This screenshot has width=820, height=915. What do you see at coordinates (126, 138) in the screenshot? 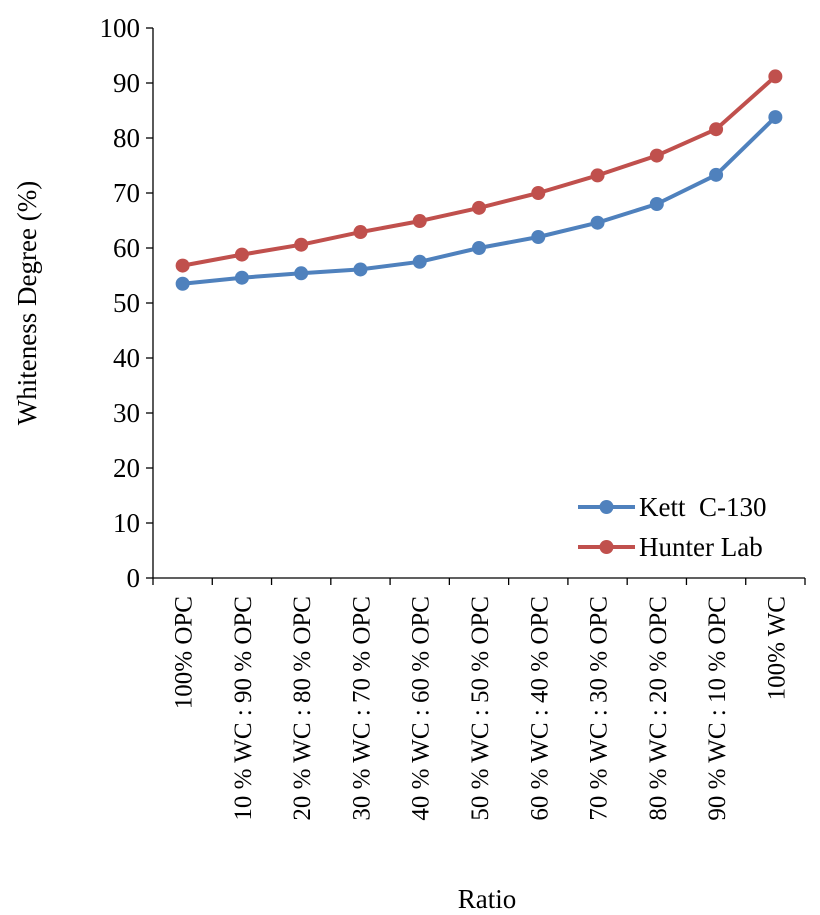
I see `y-tick-label: 80` at bounding box center [126, 138].